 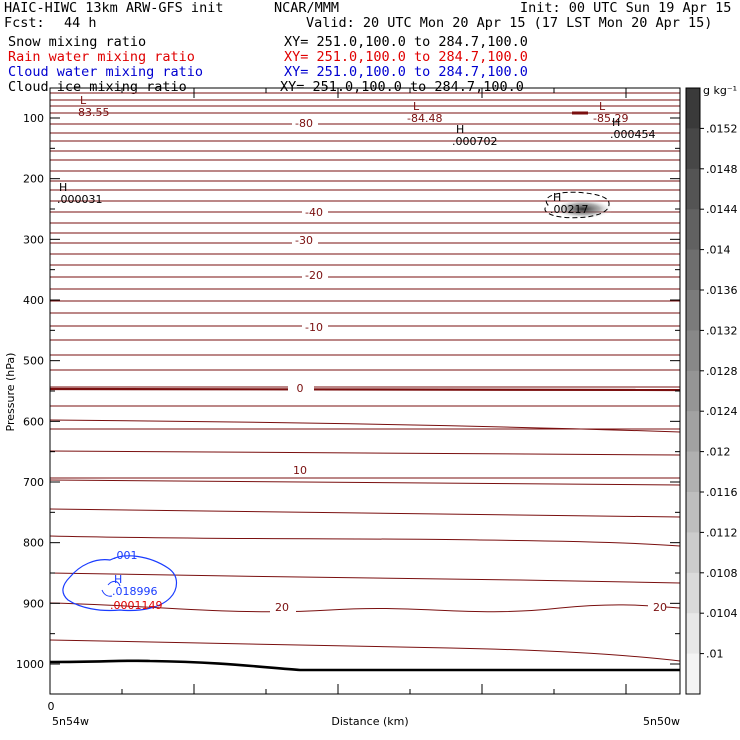 What do you see at coordinates (33, 118) in the screenshot?
I see `y-tick-label: 100` at bounding box center [33, 118].